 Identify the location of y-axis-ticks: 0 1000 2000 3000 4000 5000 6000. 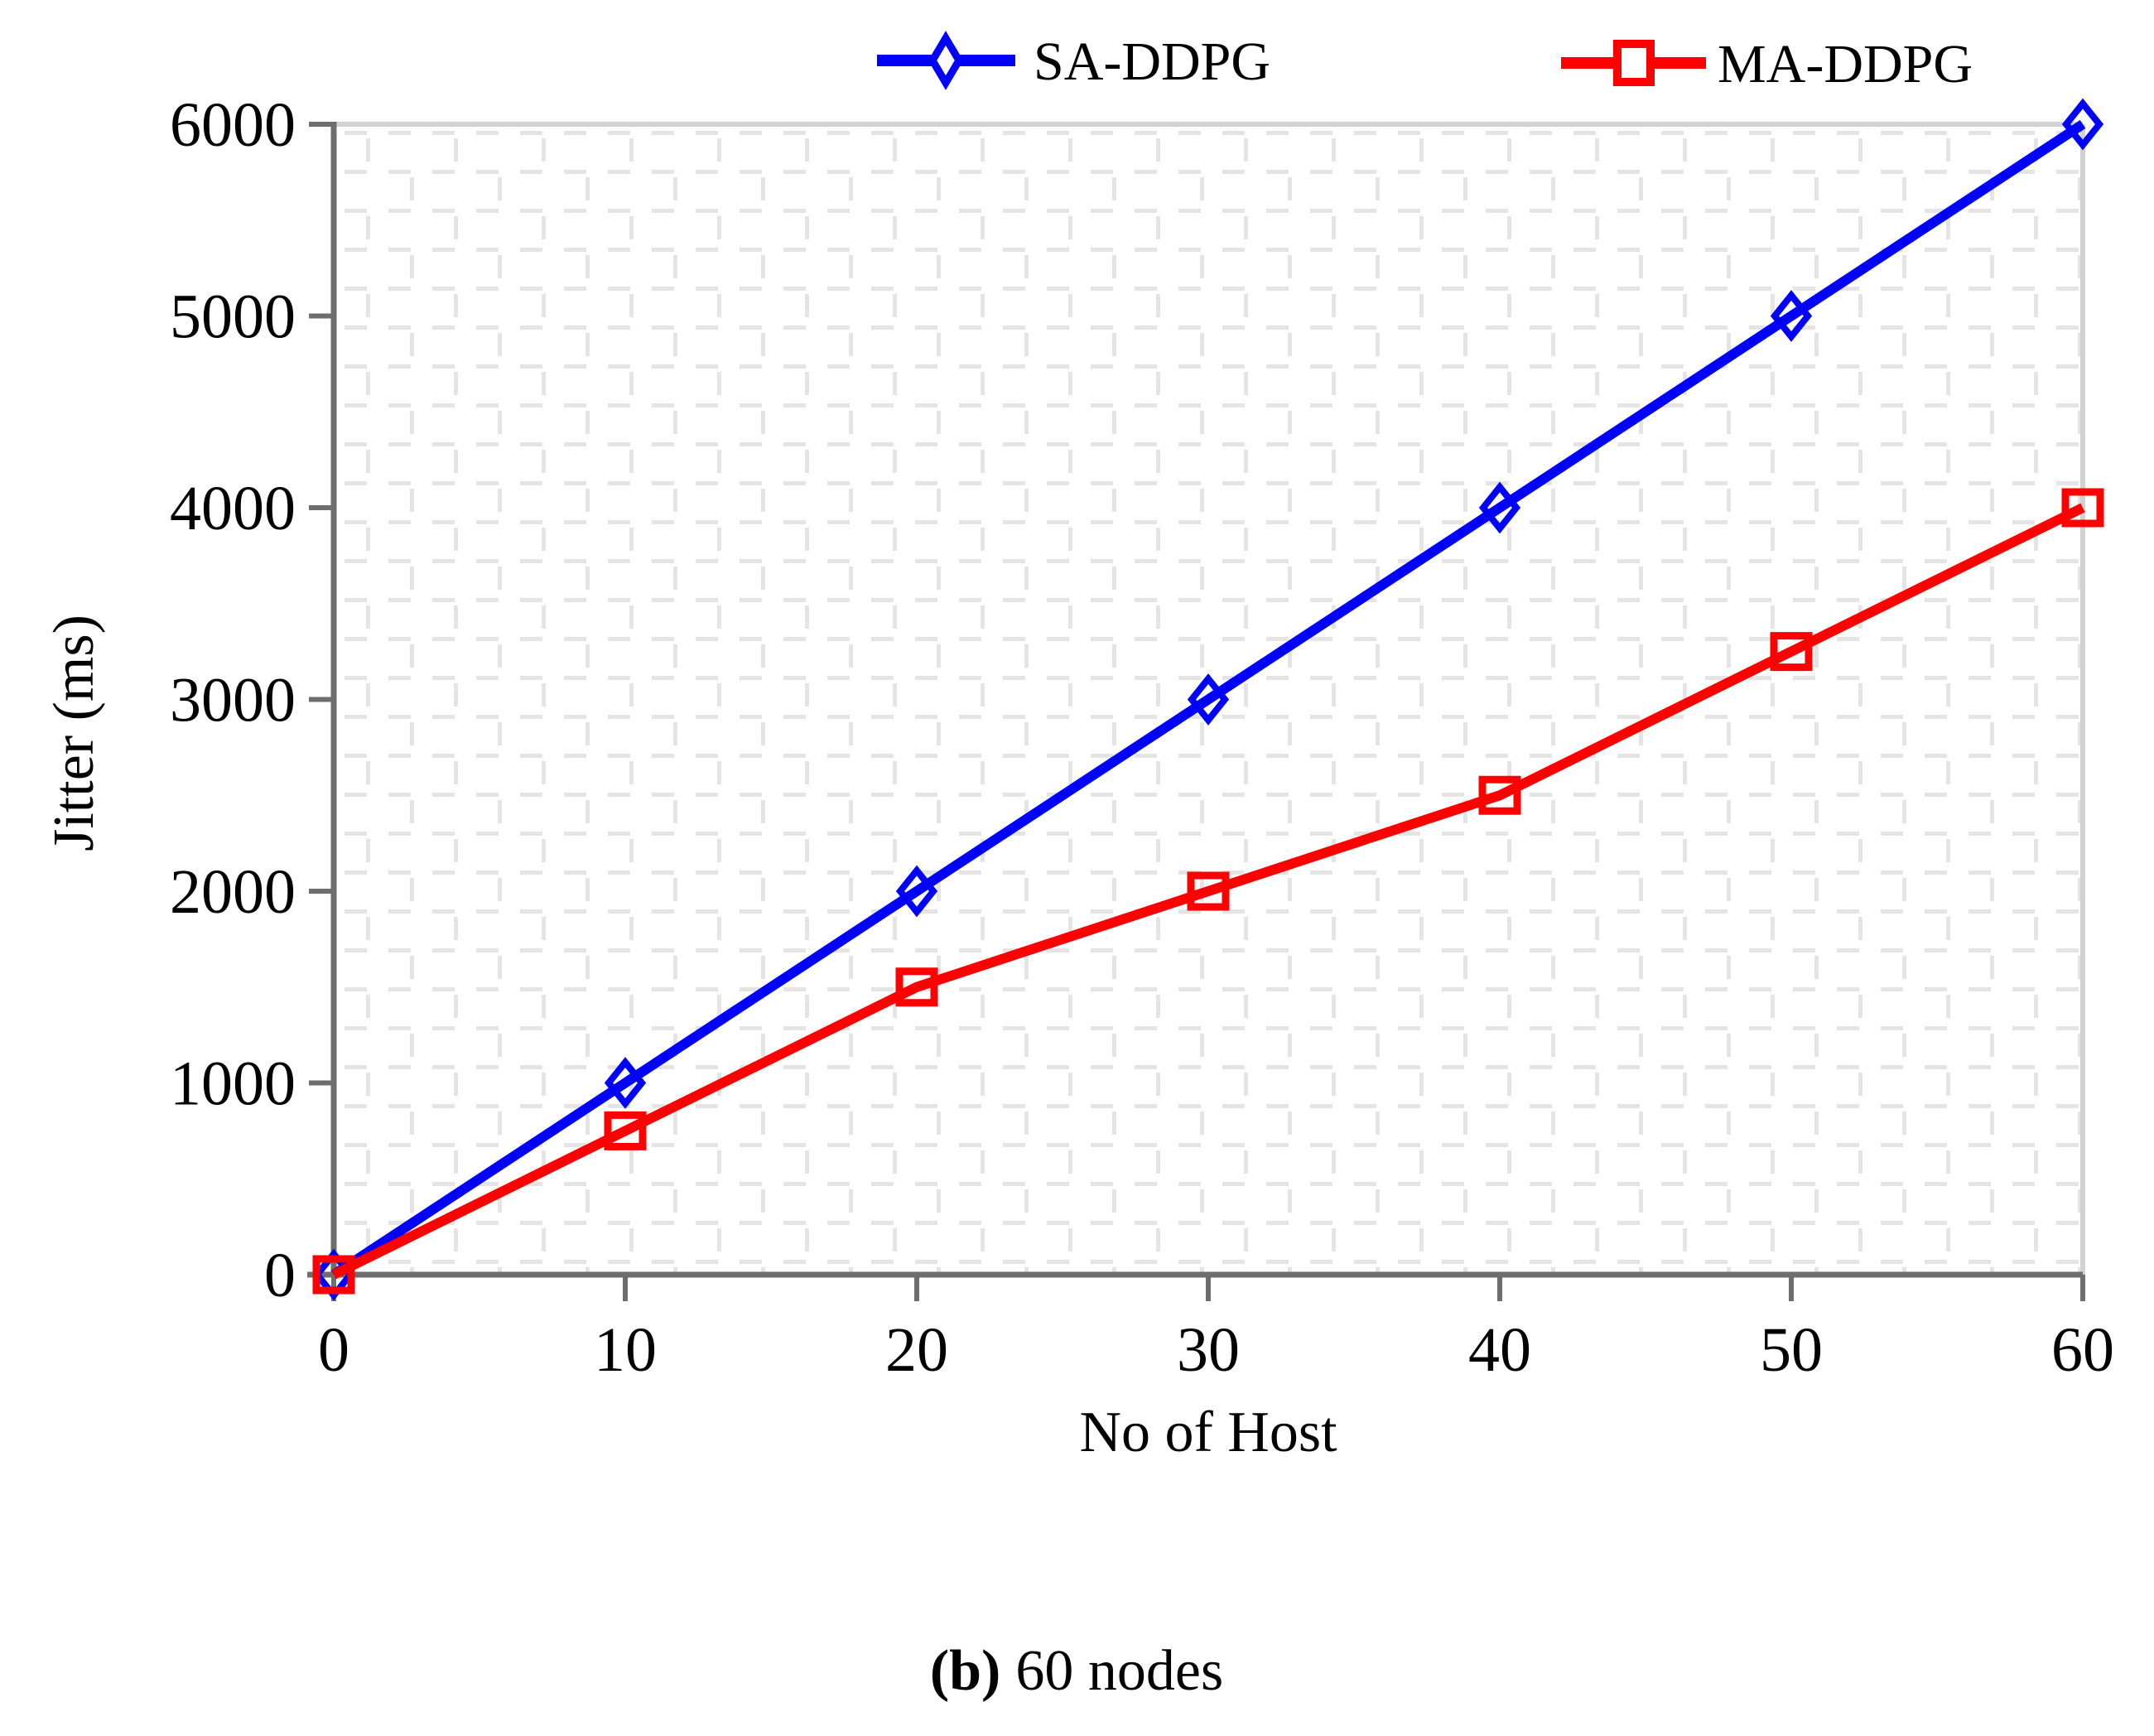
(252, 700).